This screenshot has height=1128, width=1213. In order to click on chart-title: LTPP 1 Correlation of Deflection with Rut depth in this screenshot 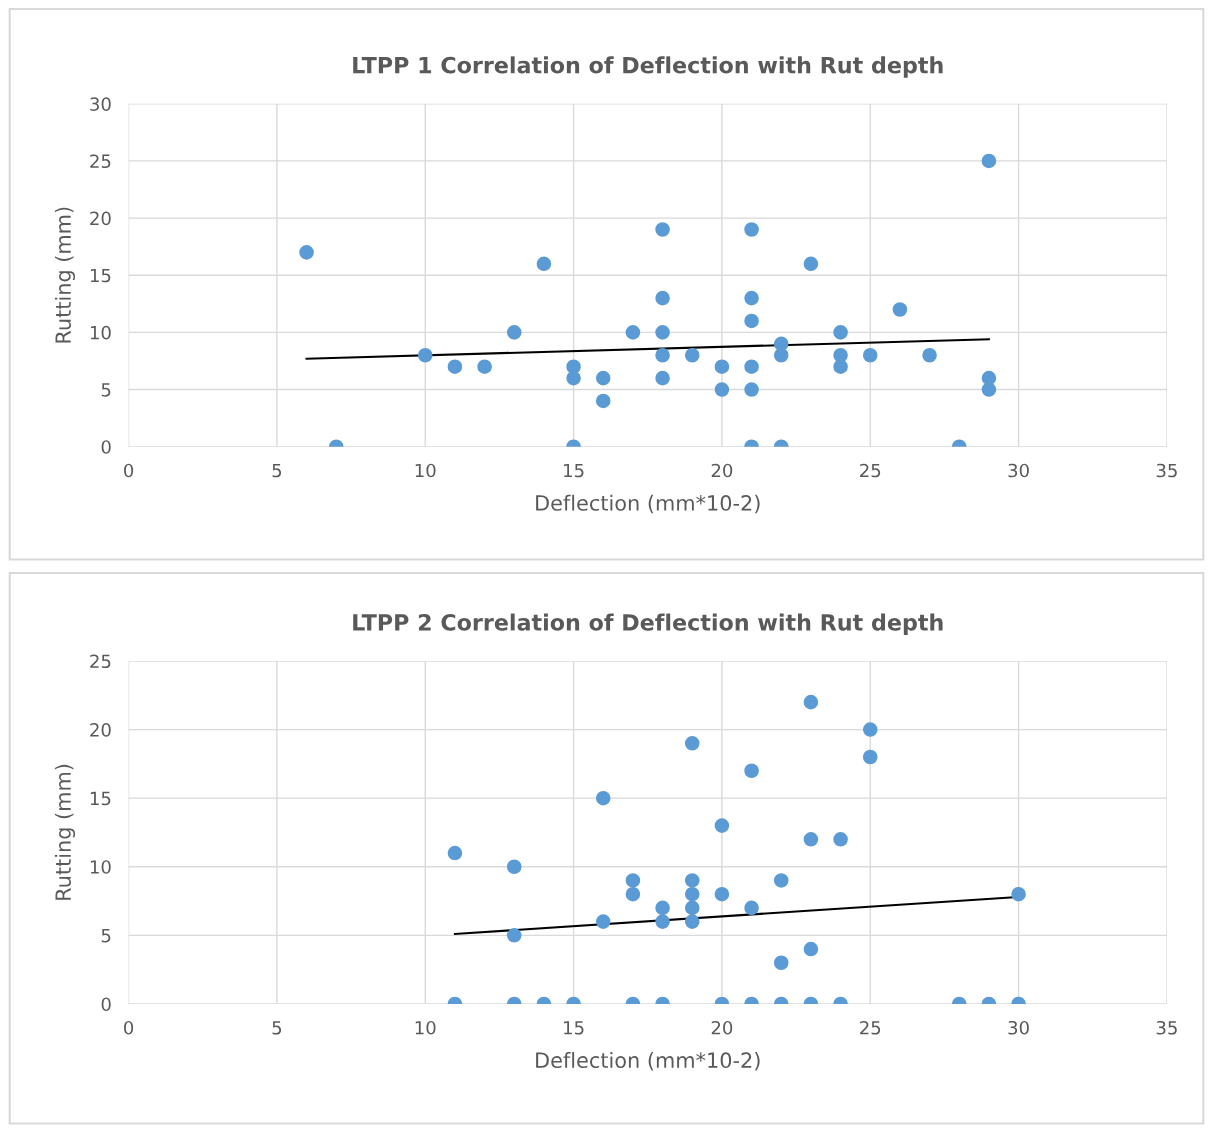, I will do `click(648, 67)`.